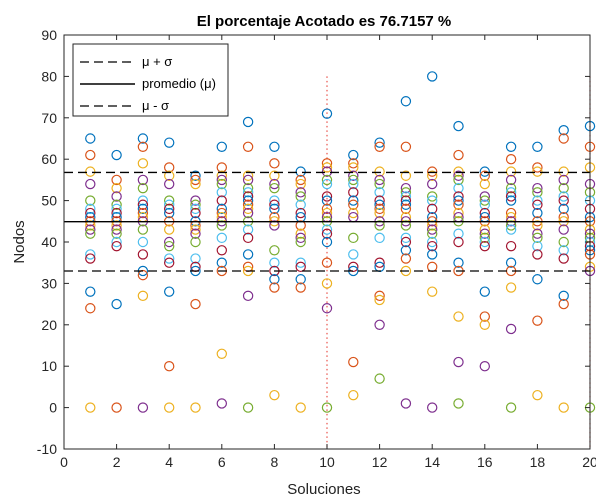 The image size is (596, 498). What do you see at coordinates (222, 462) in the screenshot?
I see `x-tick-label: 6` at bounding box center [222, 462].